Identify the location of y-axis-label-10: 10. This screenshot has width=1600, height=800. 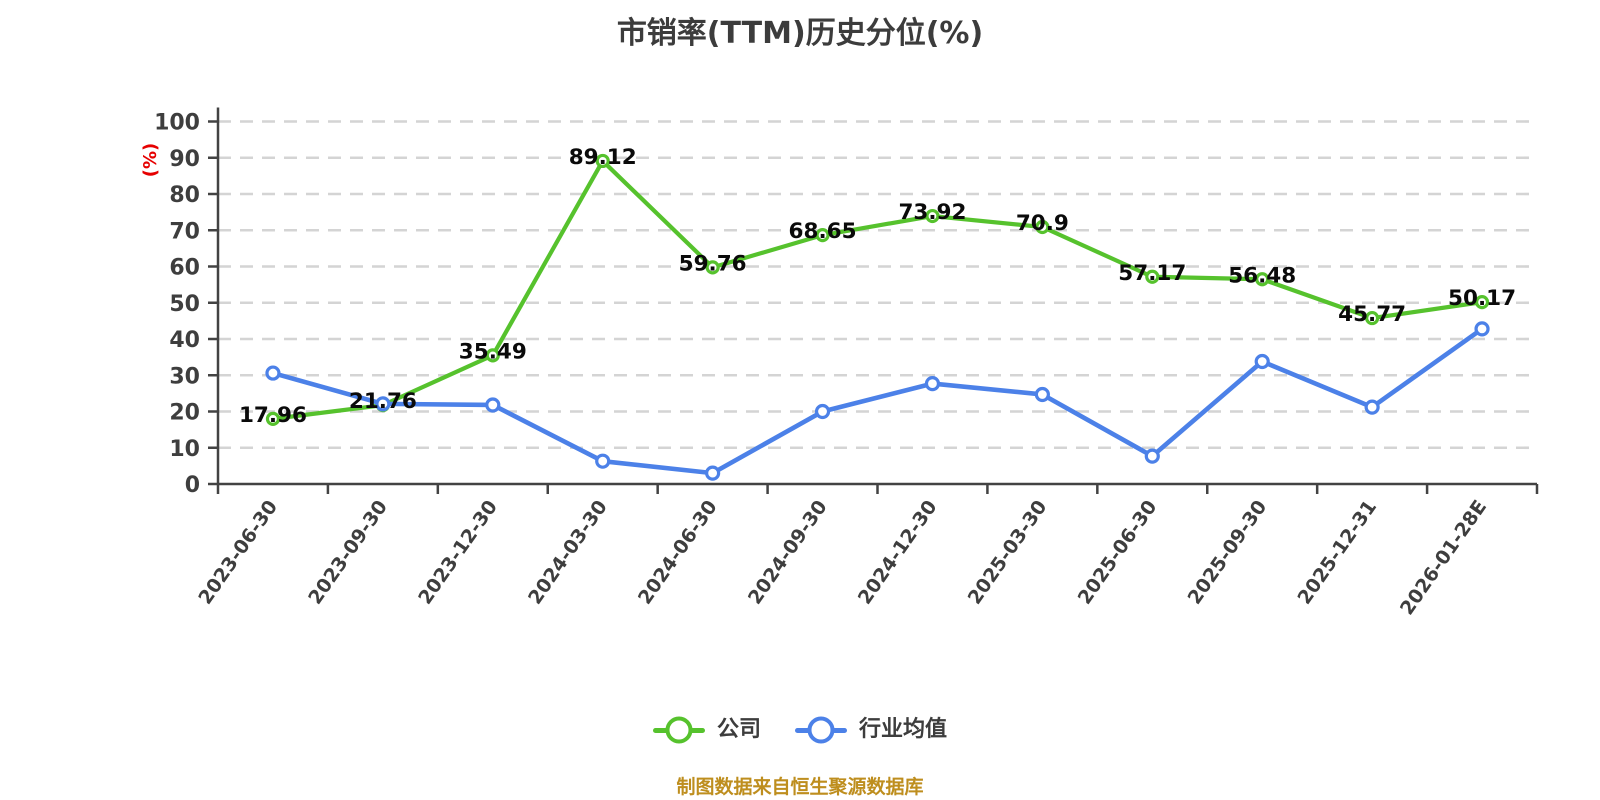
(184, 449).